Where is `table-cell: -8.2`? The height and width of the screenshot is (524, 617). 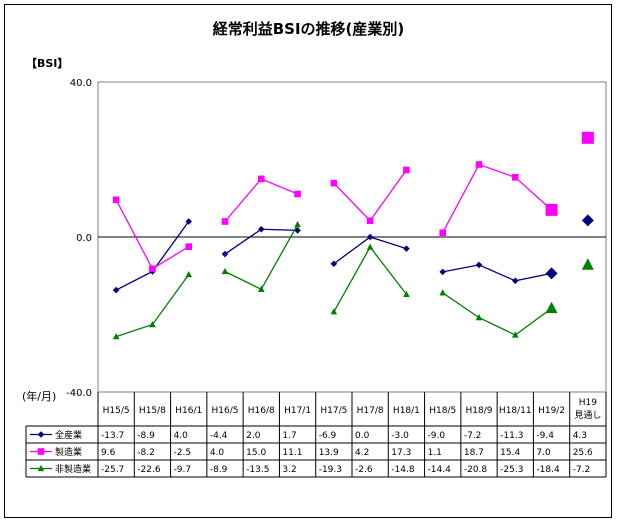
table-cell: -8.2 is located at coordinates (146, 453).